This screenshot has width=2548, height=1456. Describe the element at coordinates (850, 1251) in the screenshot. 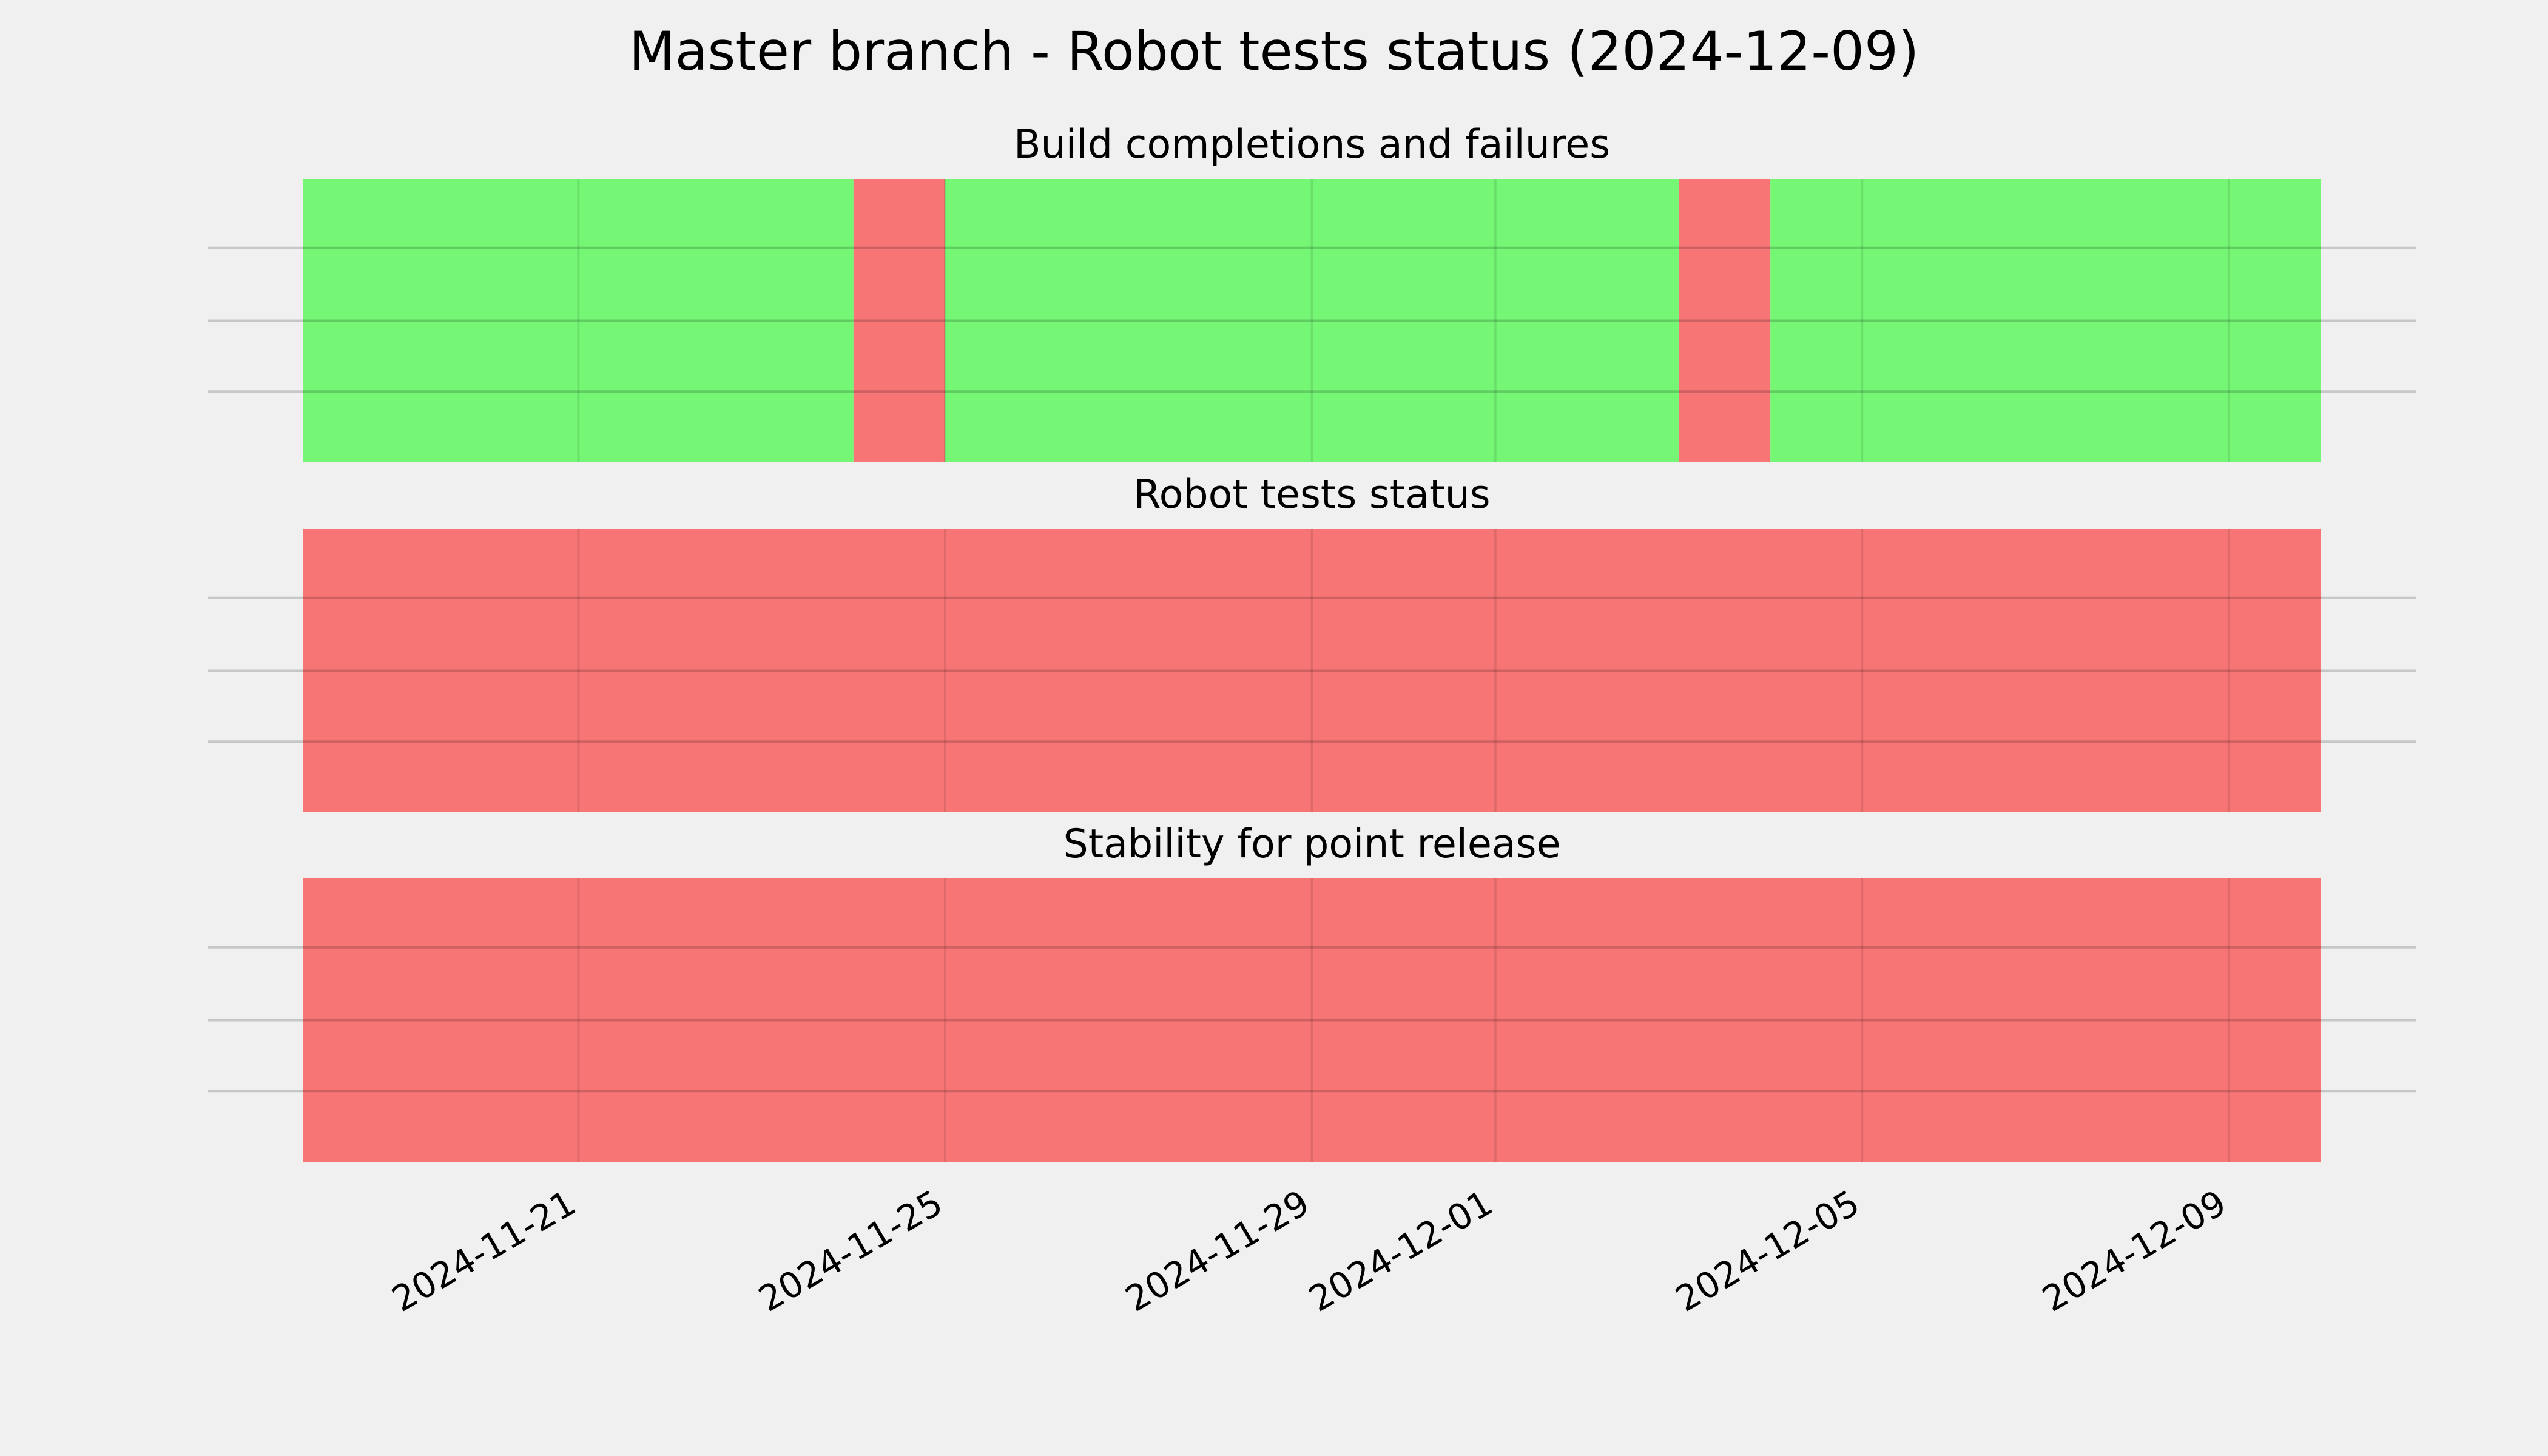

I see `x-tick-label: 2024-11-25` at that location.